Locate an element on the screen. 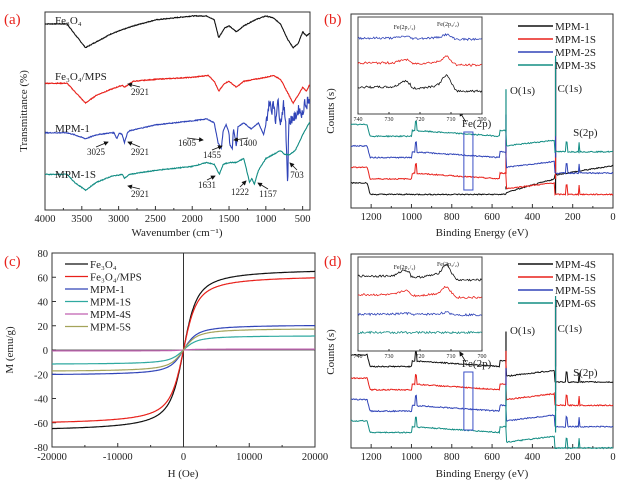 This screenshot has width=631, height=486. x-tick-label: 10000 is located at coordinates (249, 457).